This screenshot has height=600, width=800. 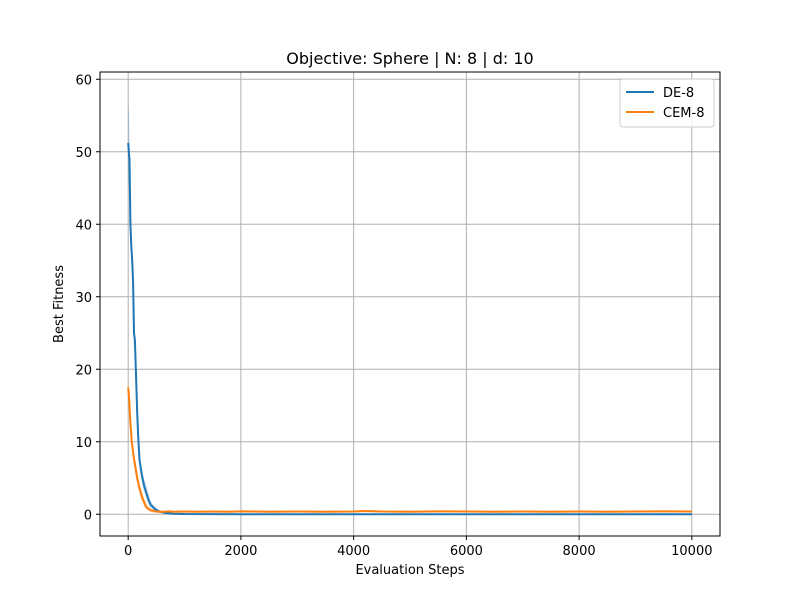 What do you see at coordinates (667, 103) in the screenshot?
I see `legend: DE-8 CEM-8` at bounding box center [667, 103].